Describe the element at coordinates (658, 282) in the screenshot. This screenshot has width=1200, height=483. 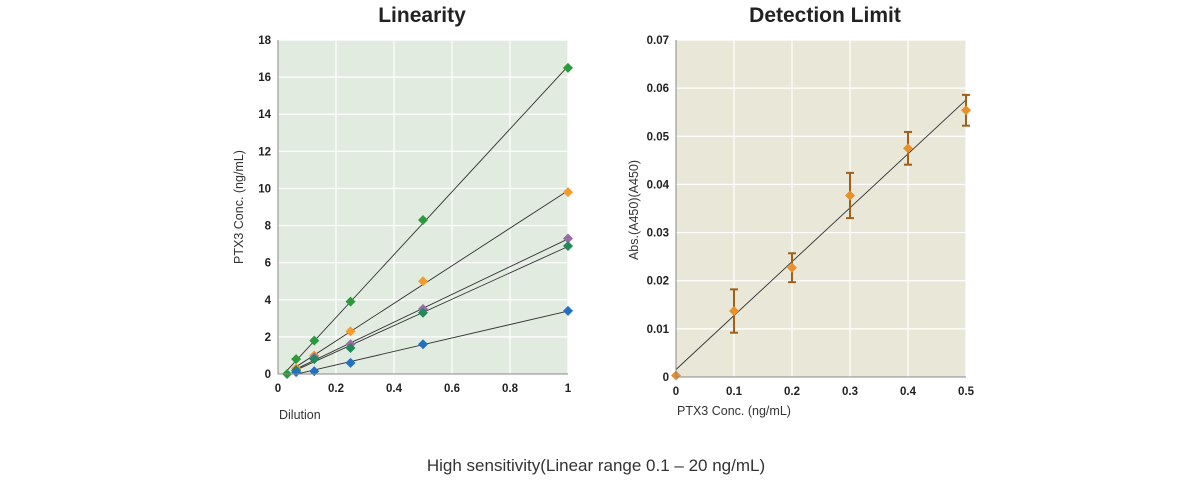
I see `y-tick-label: 0.02` at that location.